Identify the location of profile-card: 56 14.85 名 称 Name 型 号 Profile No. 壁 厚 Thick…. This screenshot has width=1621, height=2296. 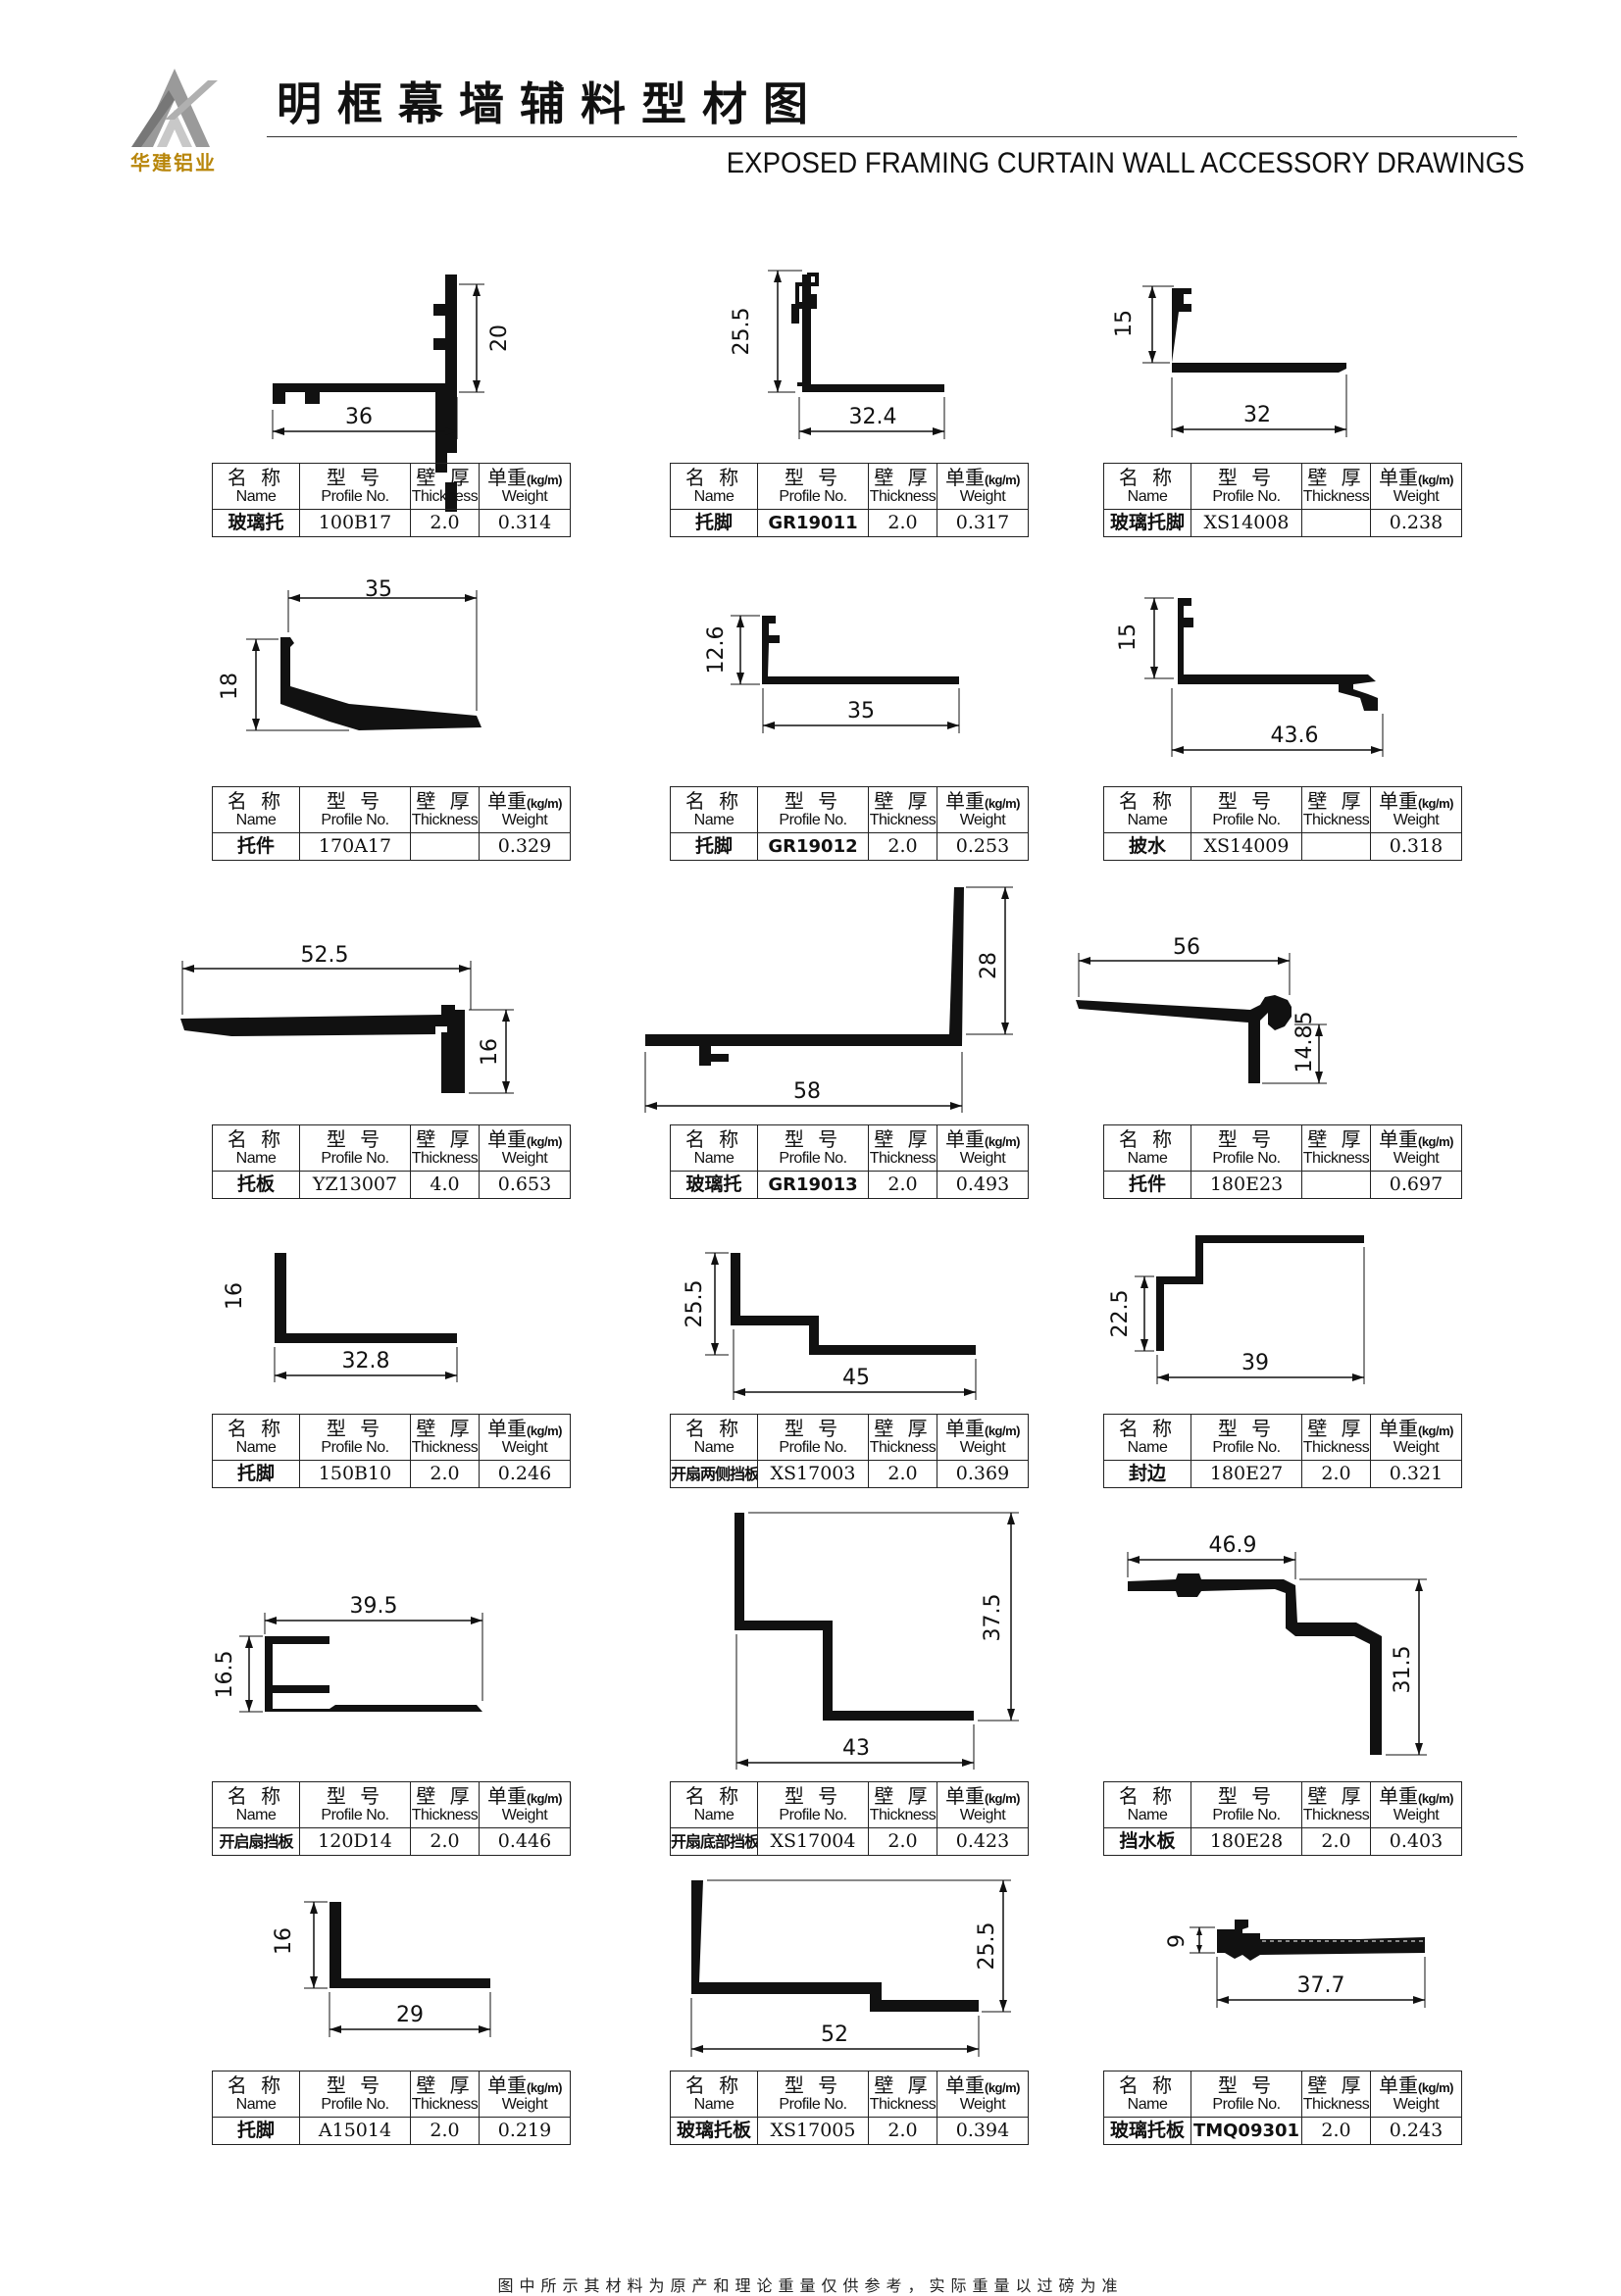
(1269, 1073).